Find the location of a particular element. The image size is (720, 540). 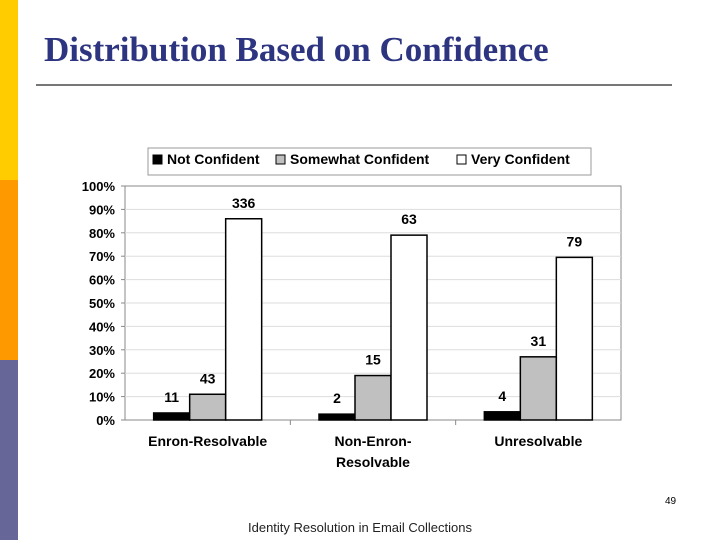

bar-value-label: 15 is located at coordinates (373, 360).